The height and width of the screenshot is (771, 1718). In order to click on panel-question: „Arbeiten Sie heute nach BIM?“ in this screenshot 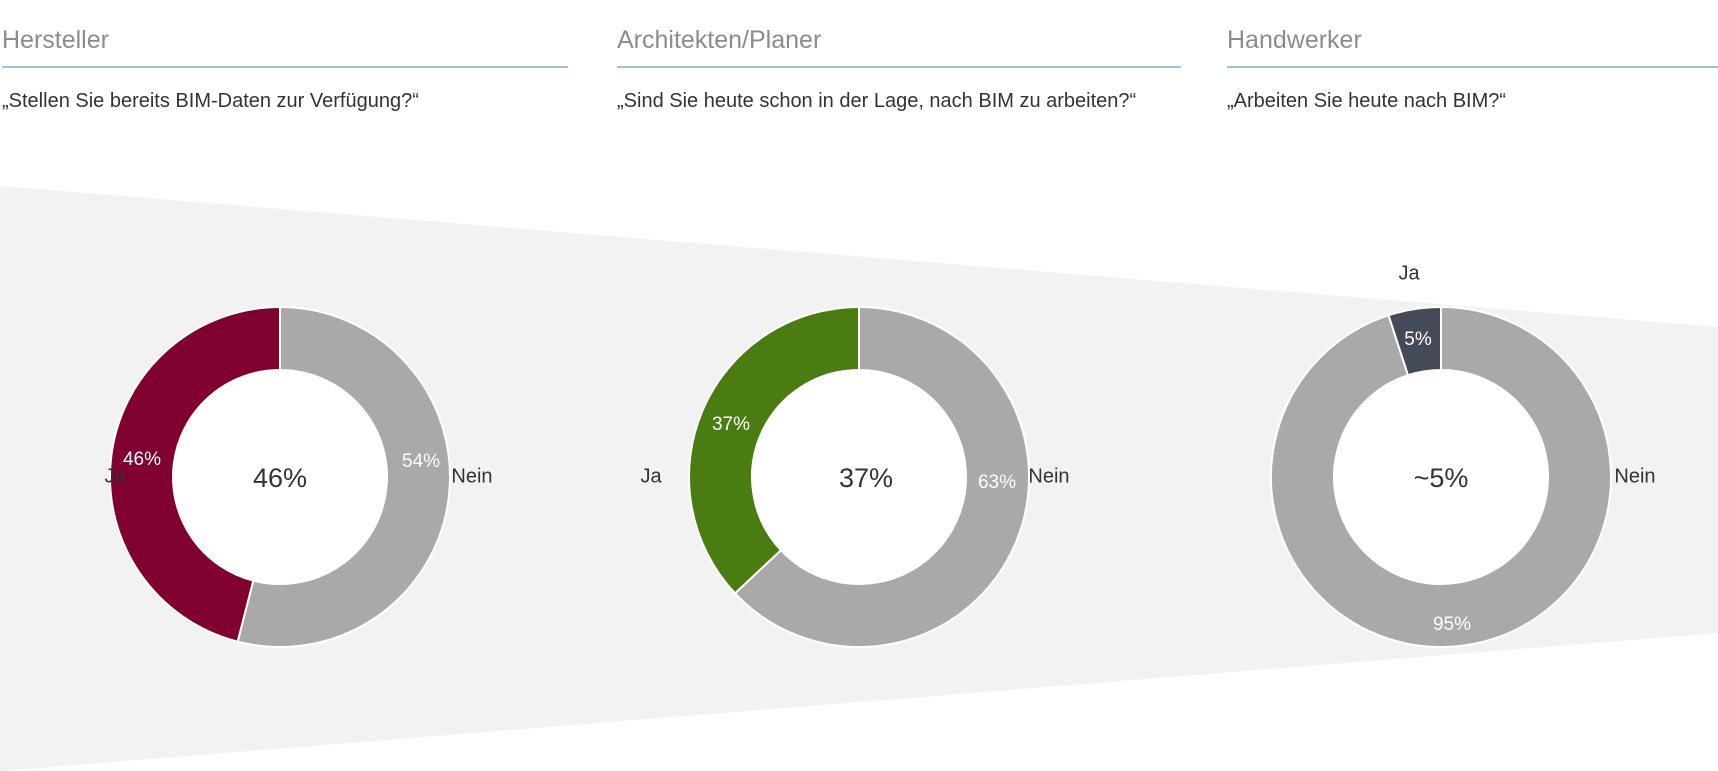, I will do `click(1367, 101)`.